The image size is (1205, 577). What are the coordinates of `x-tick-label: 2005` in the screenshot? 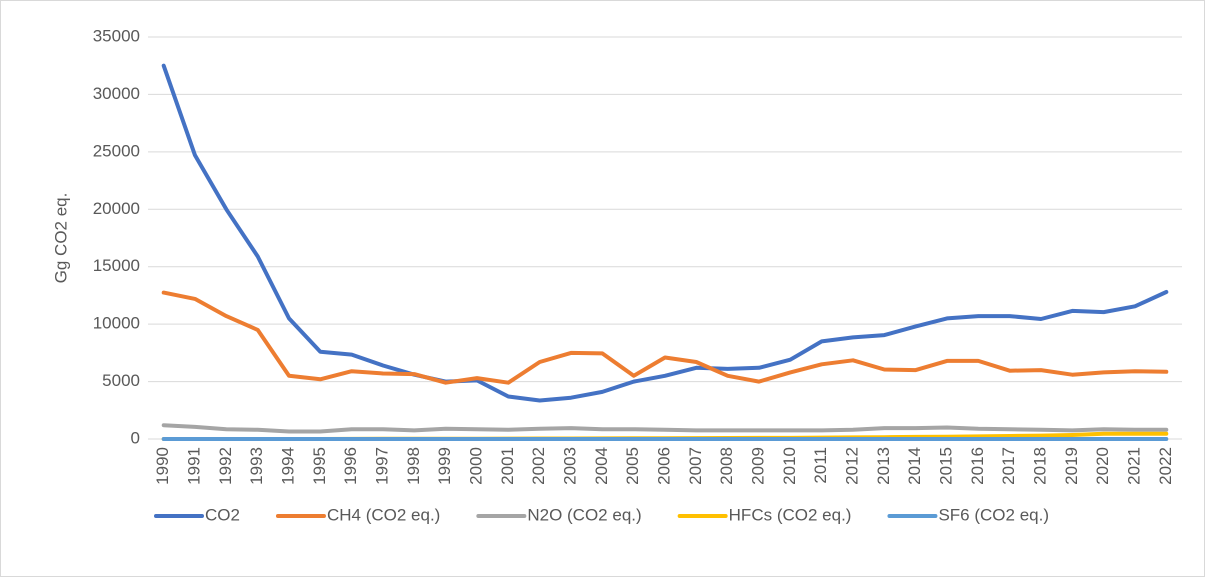 It's located at (632, 466).